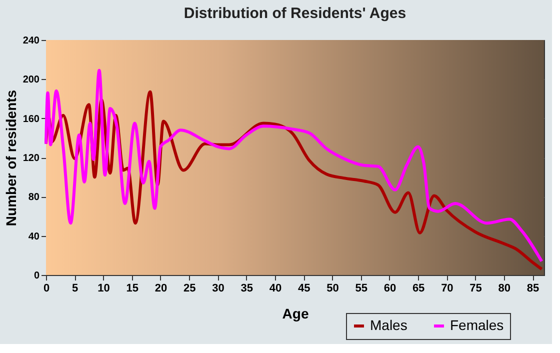 The width and height of the screenshot is (560, 353). What do you see at coordinates (161, 288) in the screenshot?
I see `x-tick-label: 20` at bounding box center [161, 288].